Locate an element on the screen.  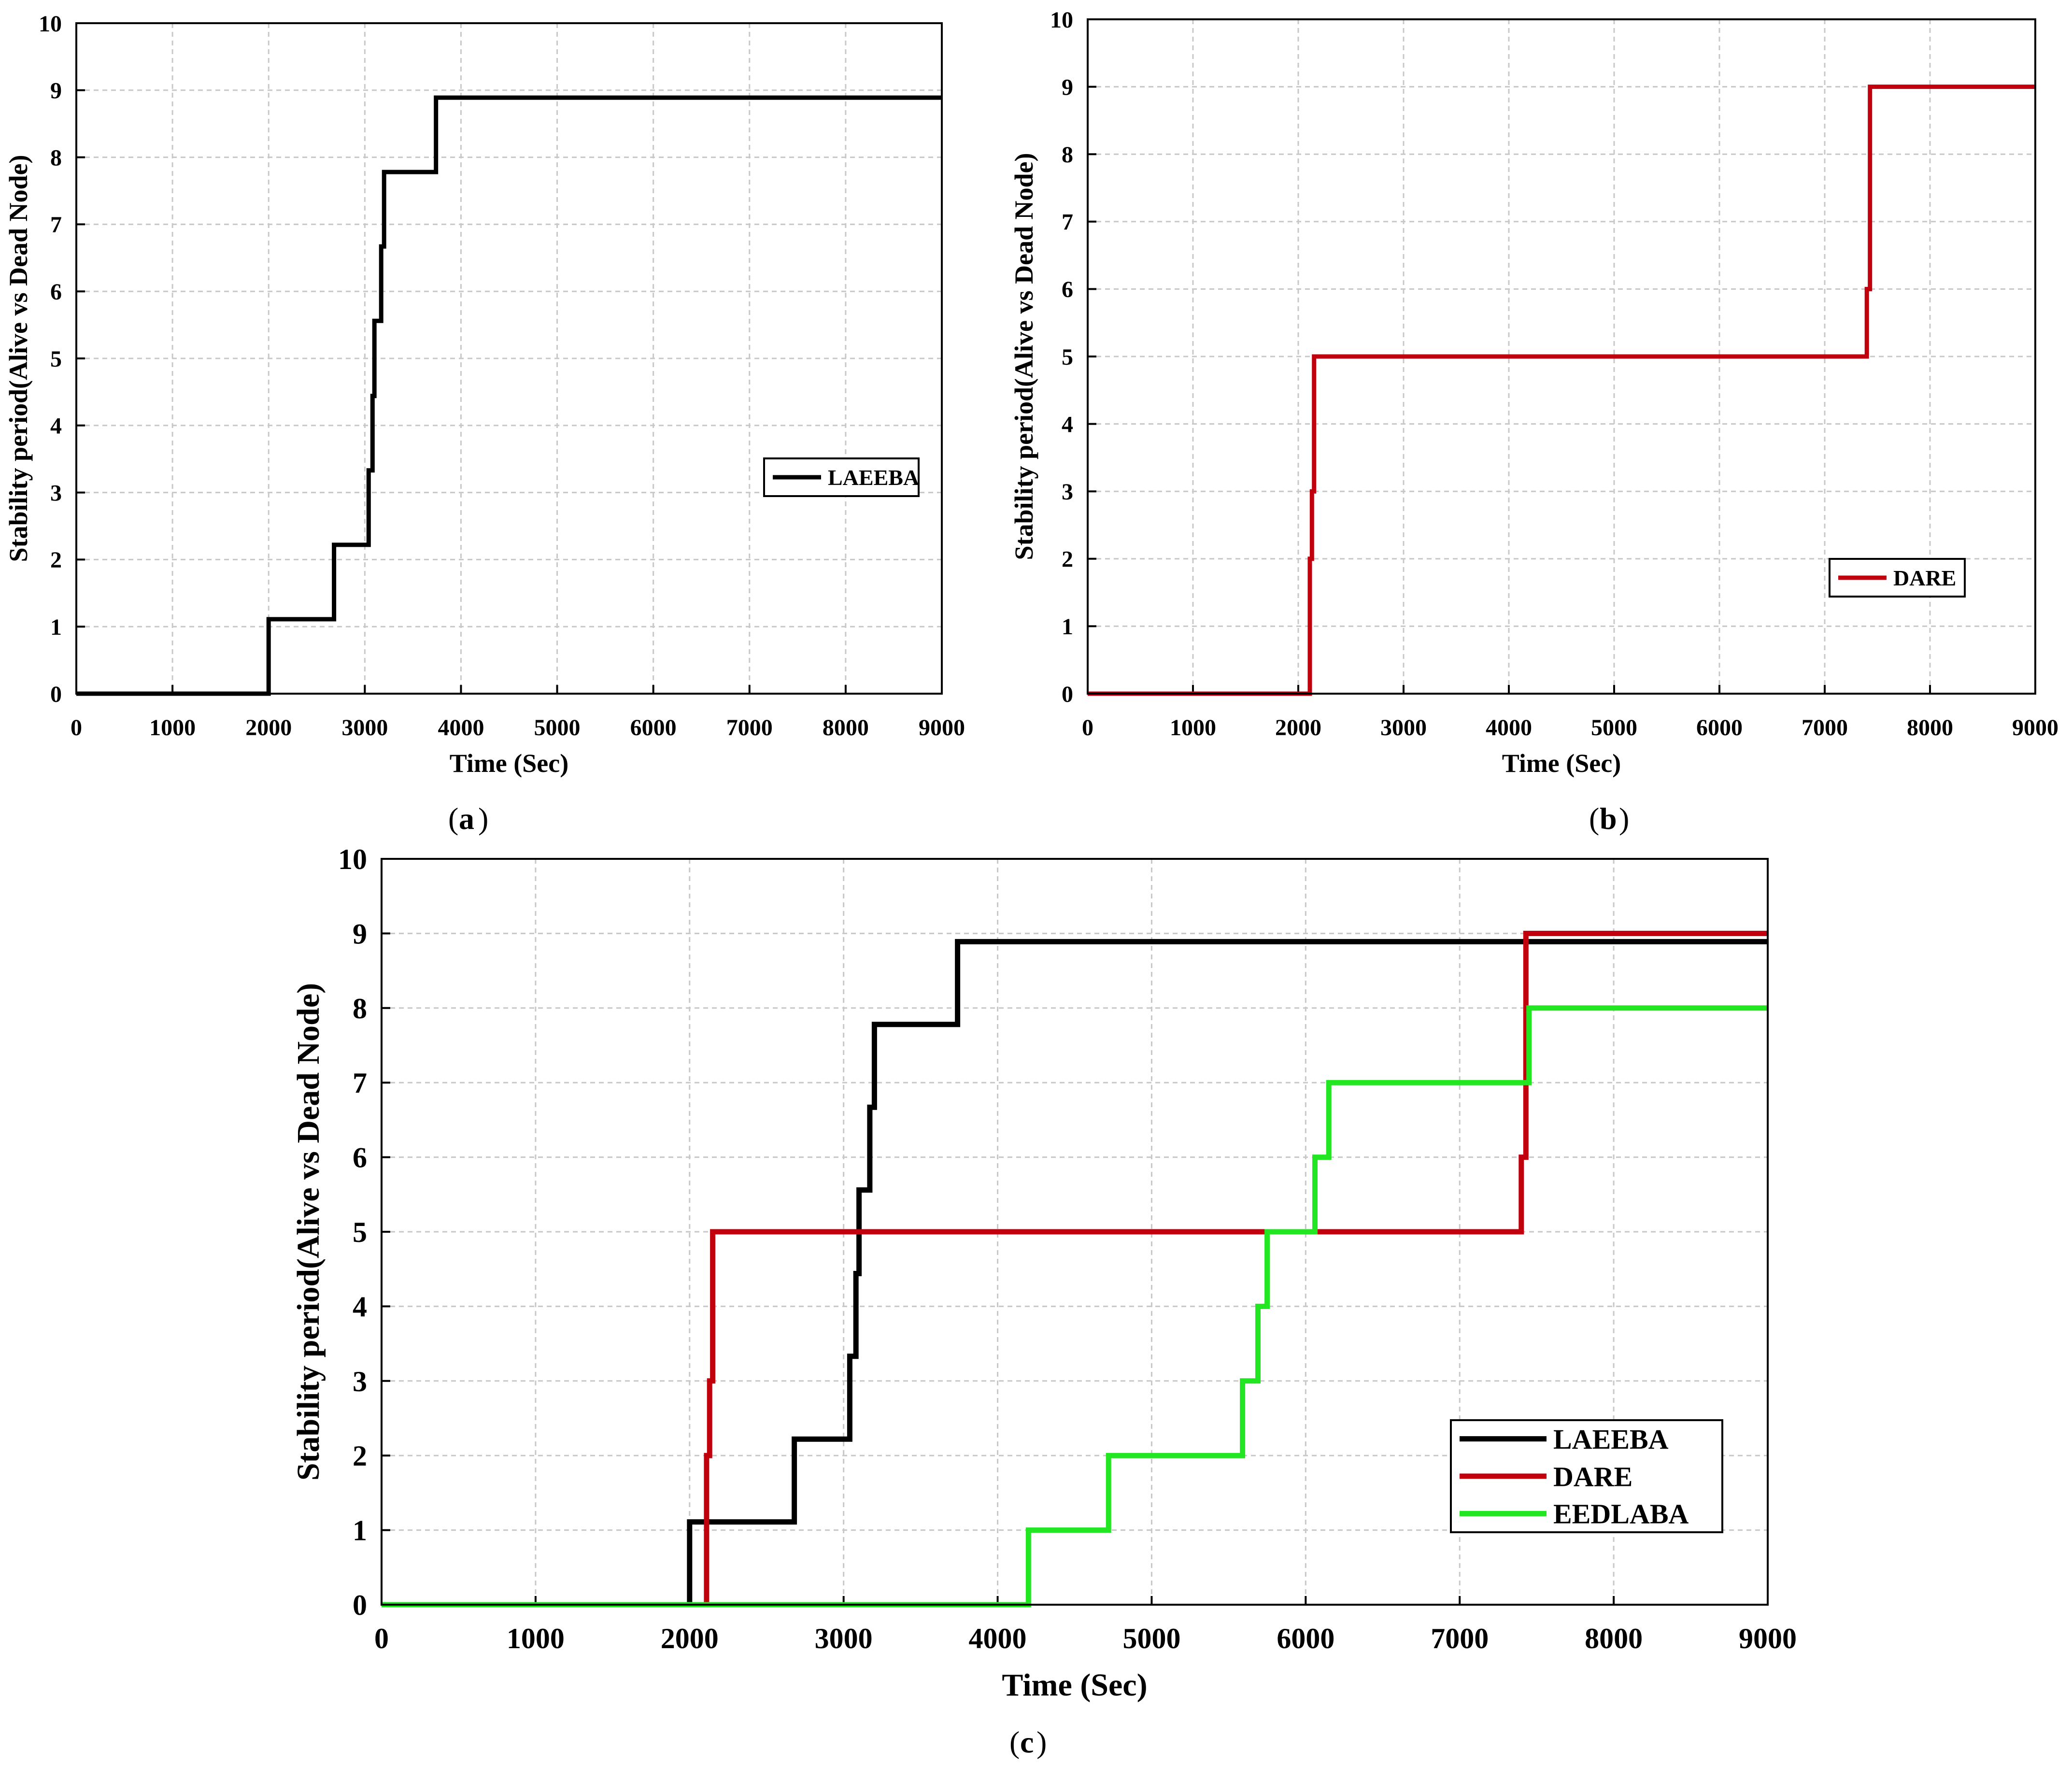
caption-b-open: ( is located at coordinates (1594, 819).